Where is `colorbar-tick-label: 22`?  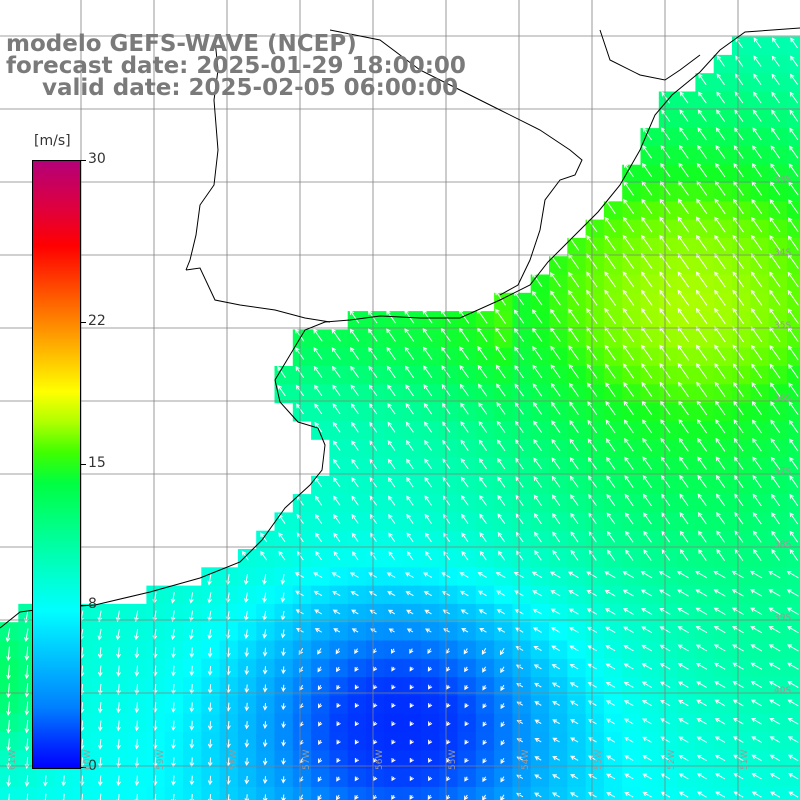
colorbar-tick-label: 22 is located at coordinates (97, 320).